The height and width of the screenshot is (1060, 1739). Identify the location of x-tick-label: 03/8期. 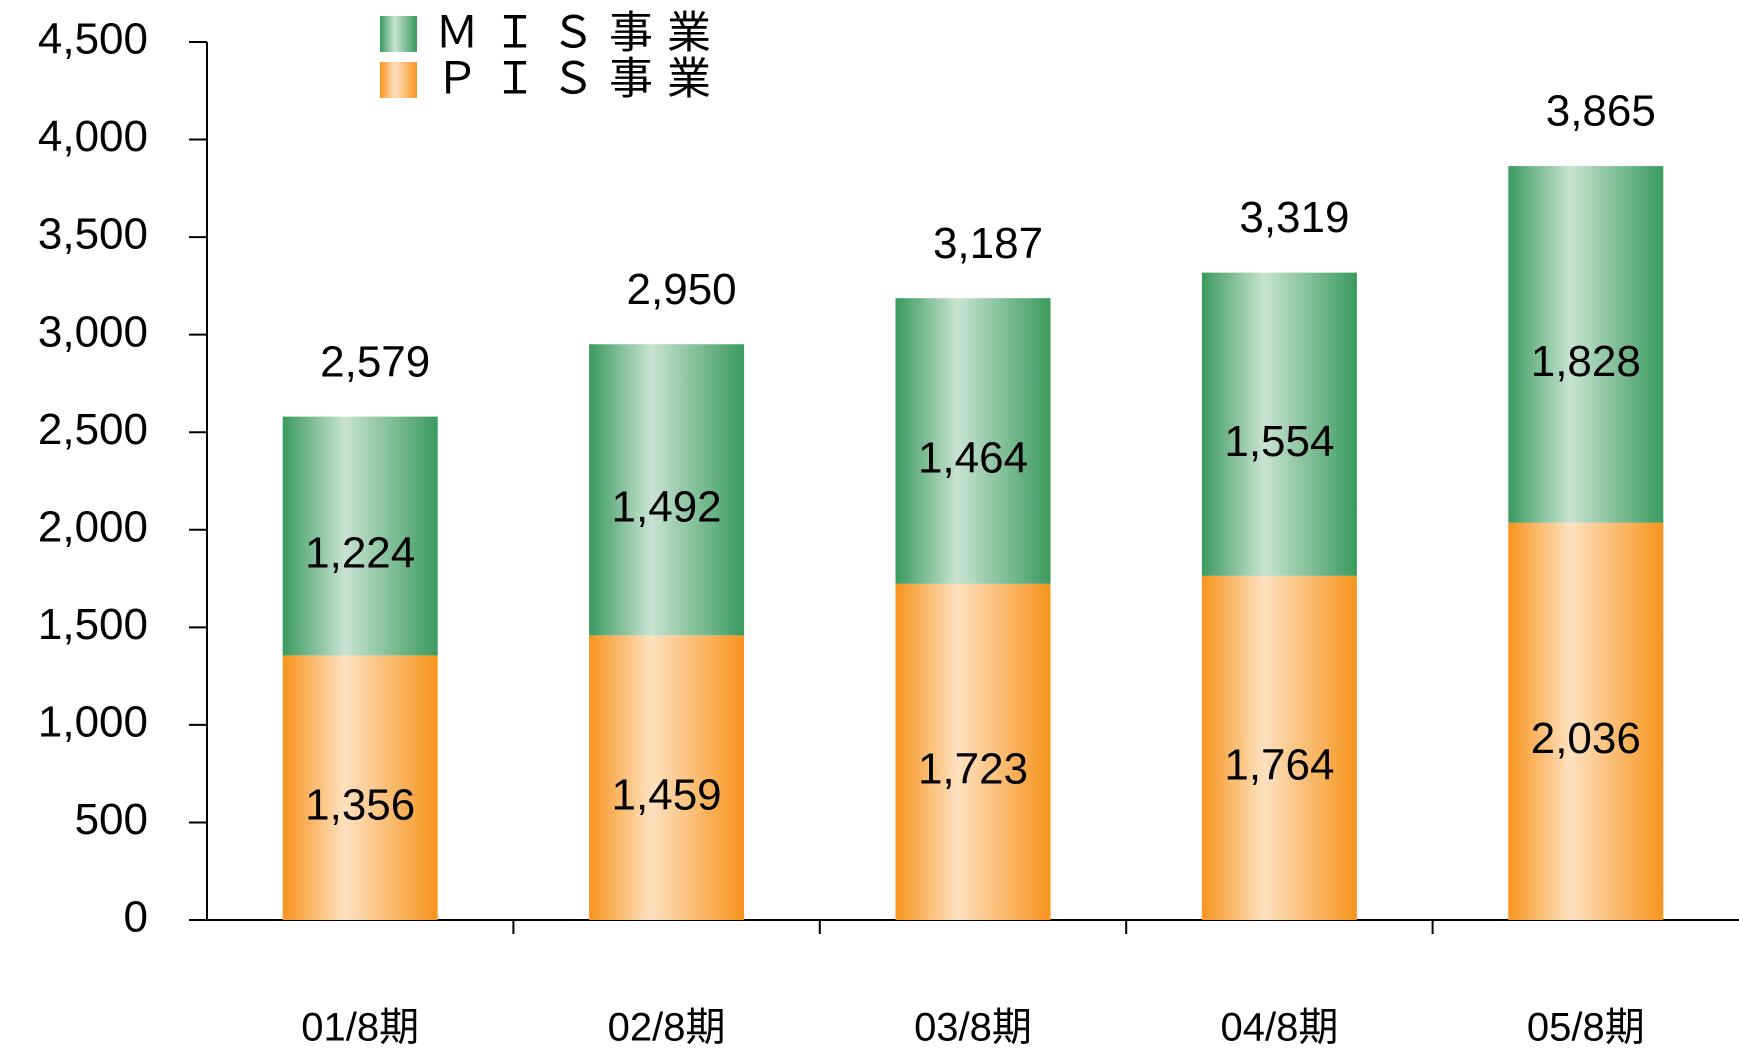
(973, 1028).